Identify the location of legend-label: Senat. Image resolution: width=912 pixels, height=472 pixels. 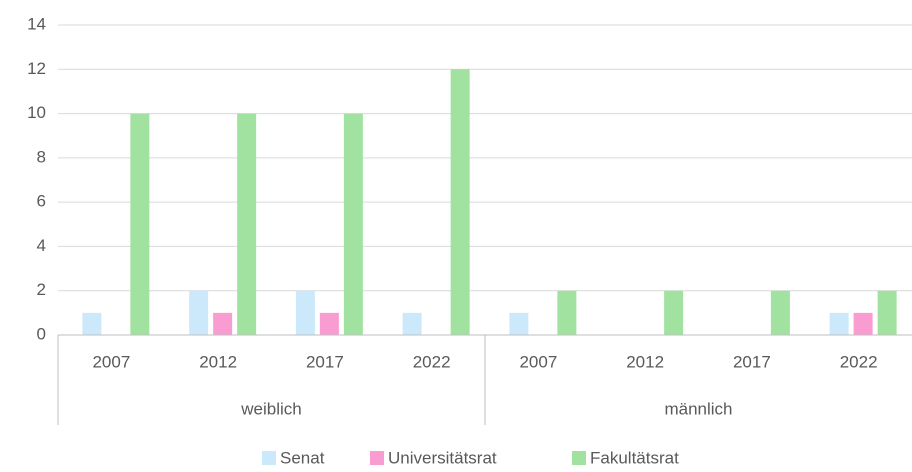
(302, 457).